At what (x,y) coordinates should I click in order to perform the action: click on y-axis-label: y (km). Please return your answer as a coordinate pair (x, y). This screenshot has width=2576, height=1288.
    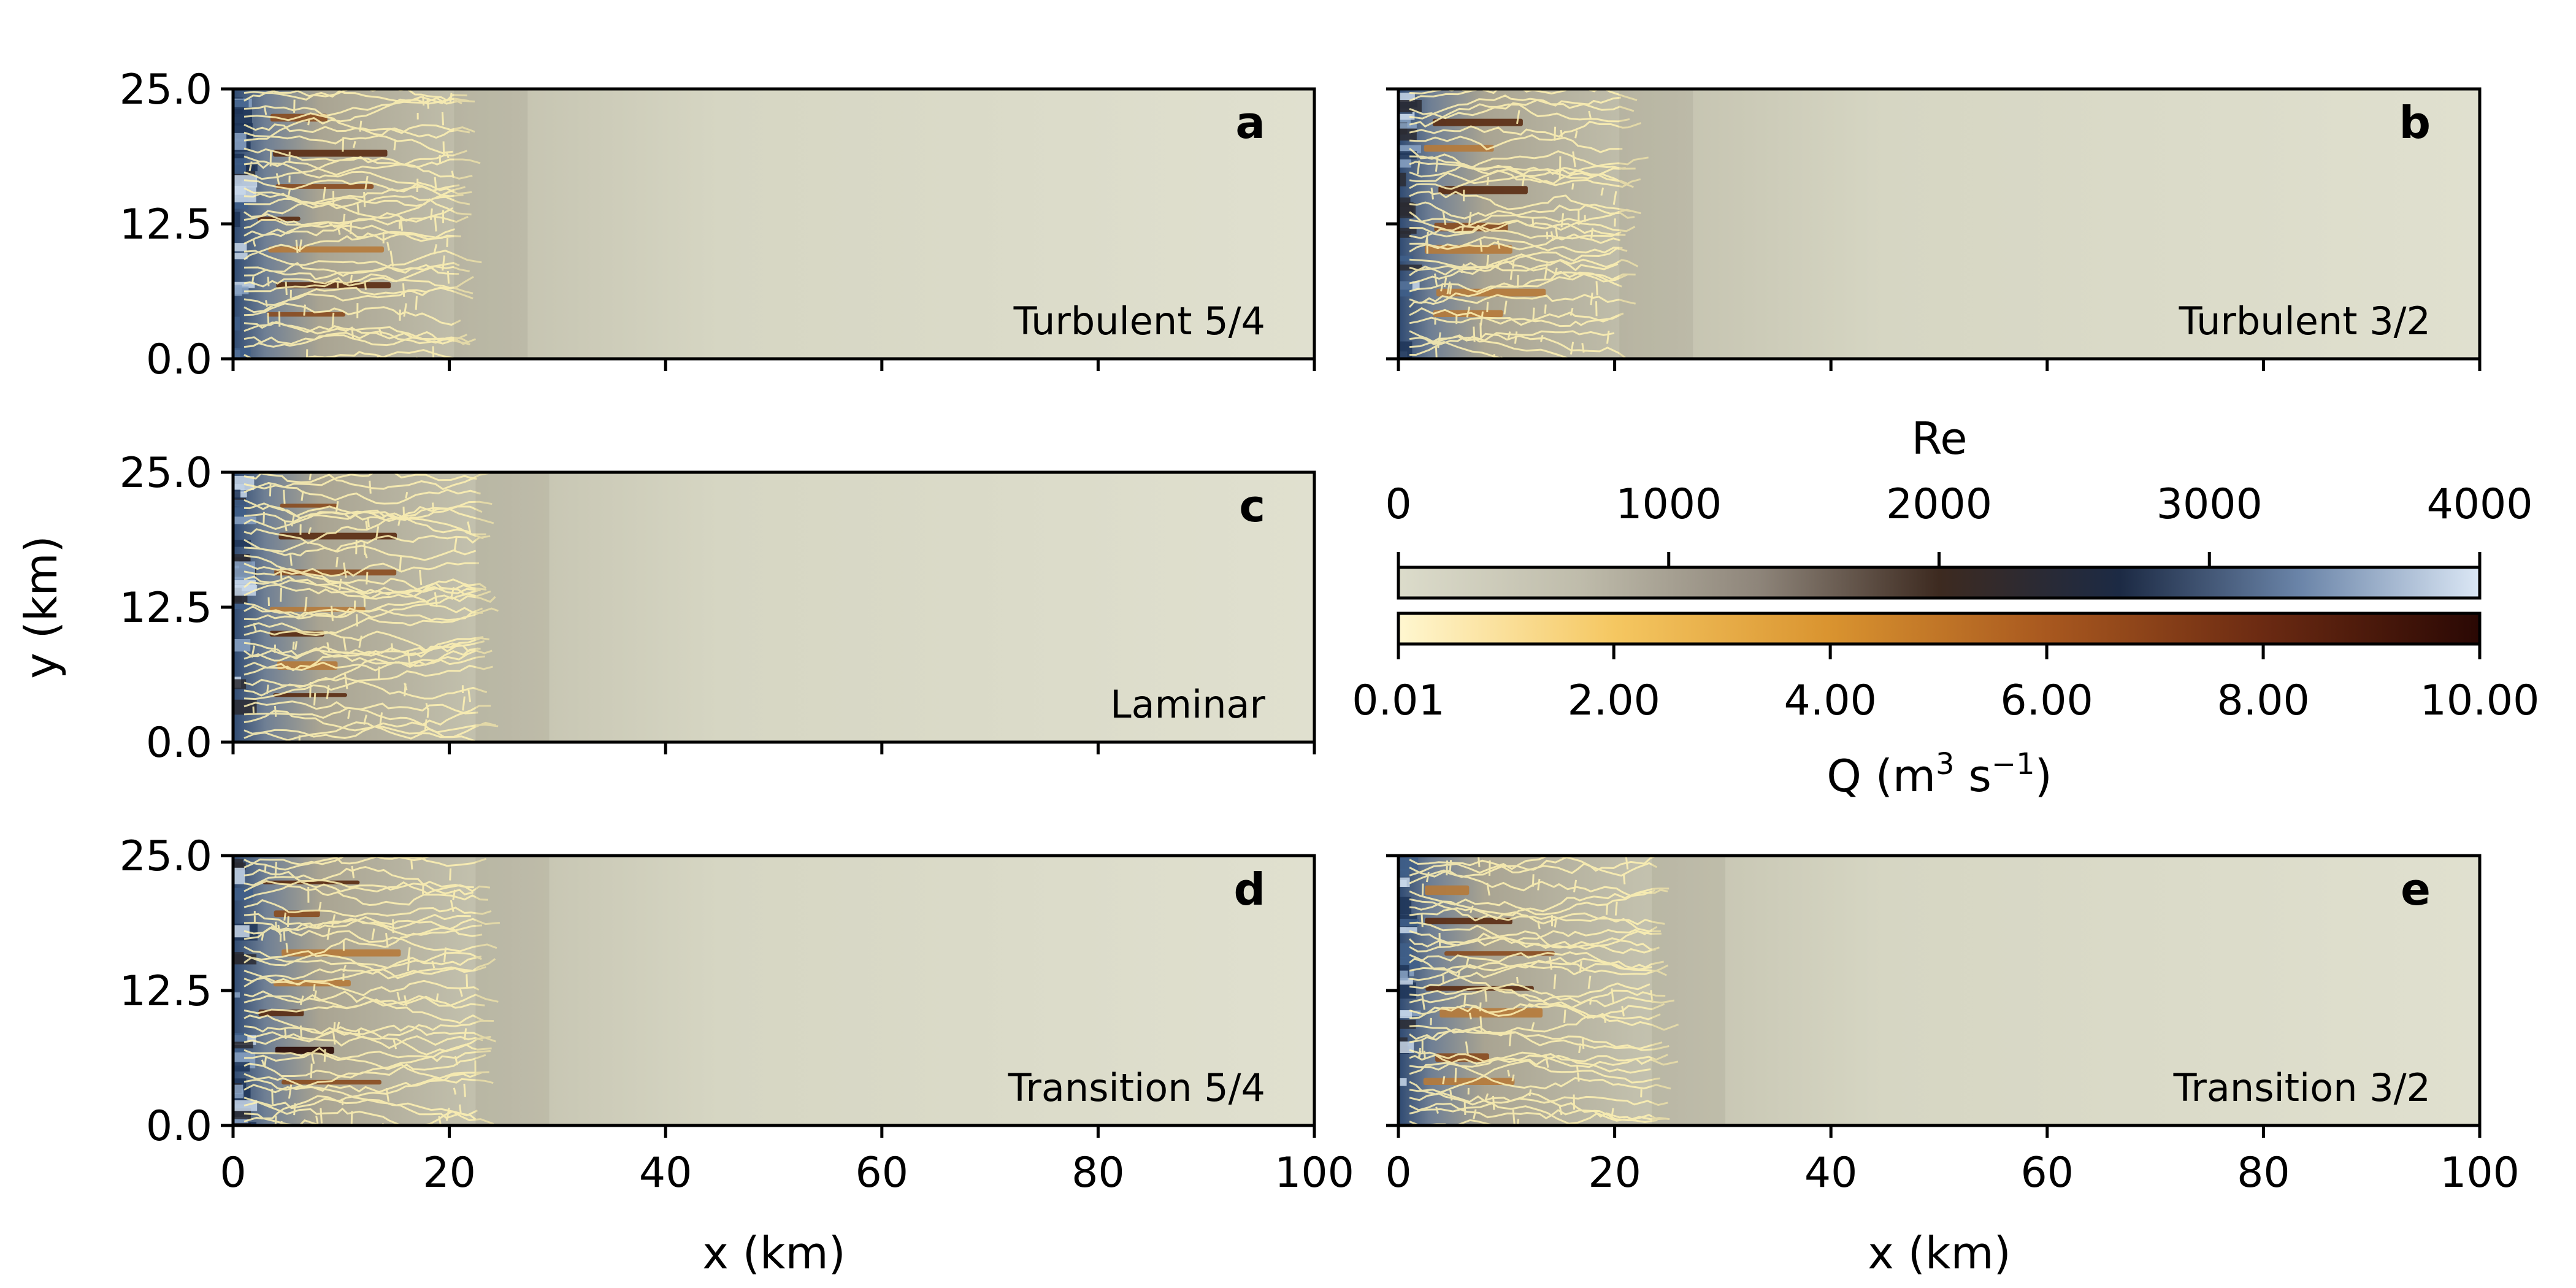
    Looking at the image, I should click on (41, 607).